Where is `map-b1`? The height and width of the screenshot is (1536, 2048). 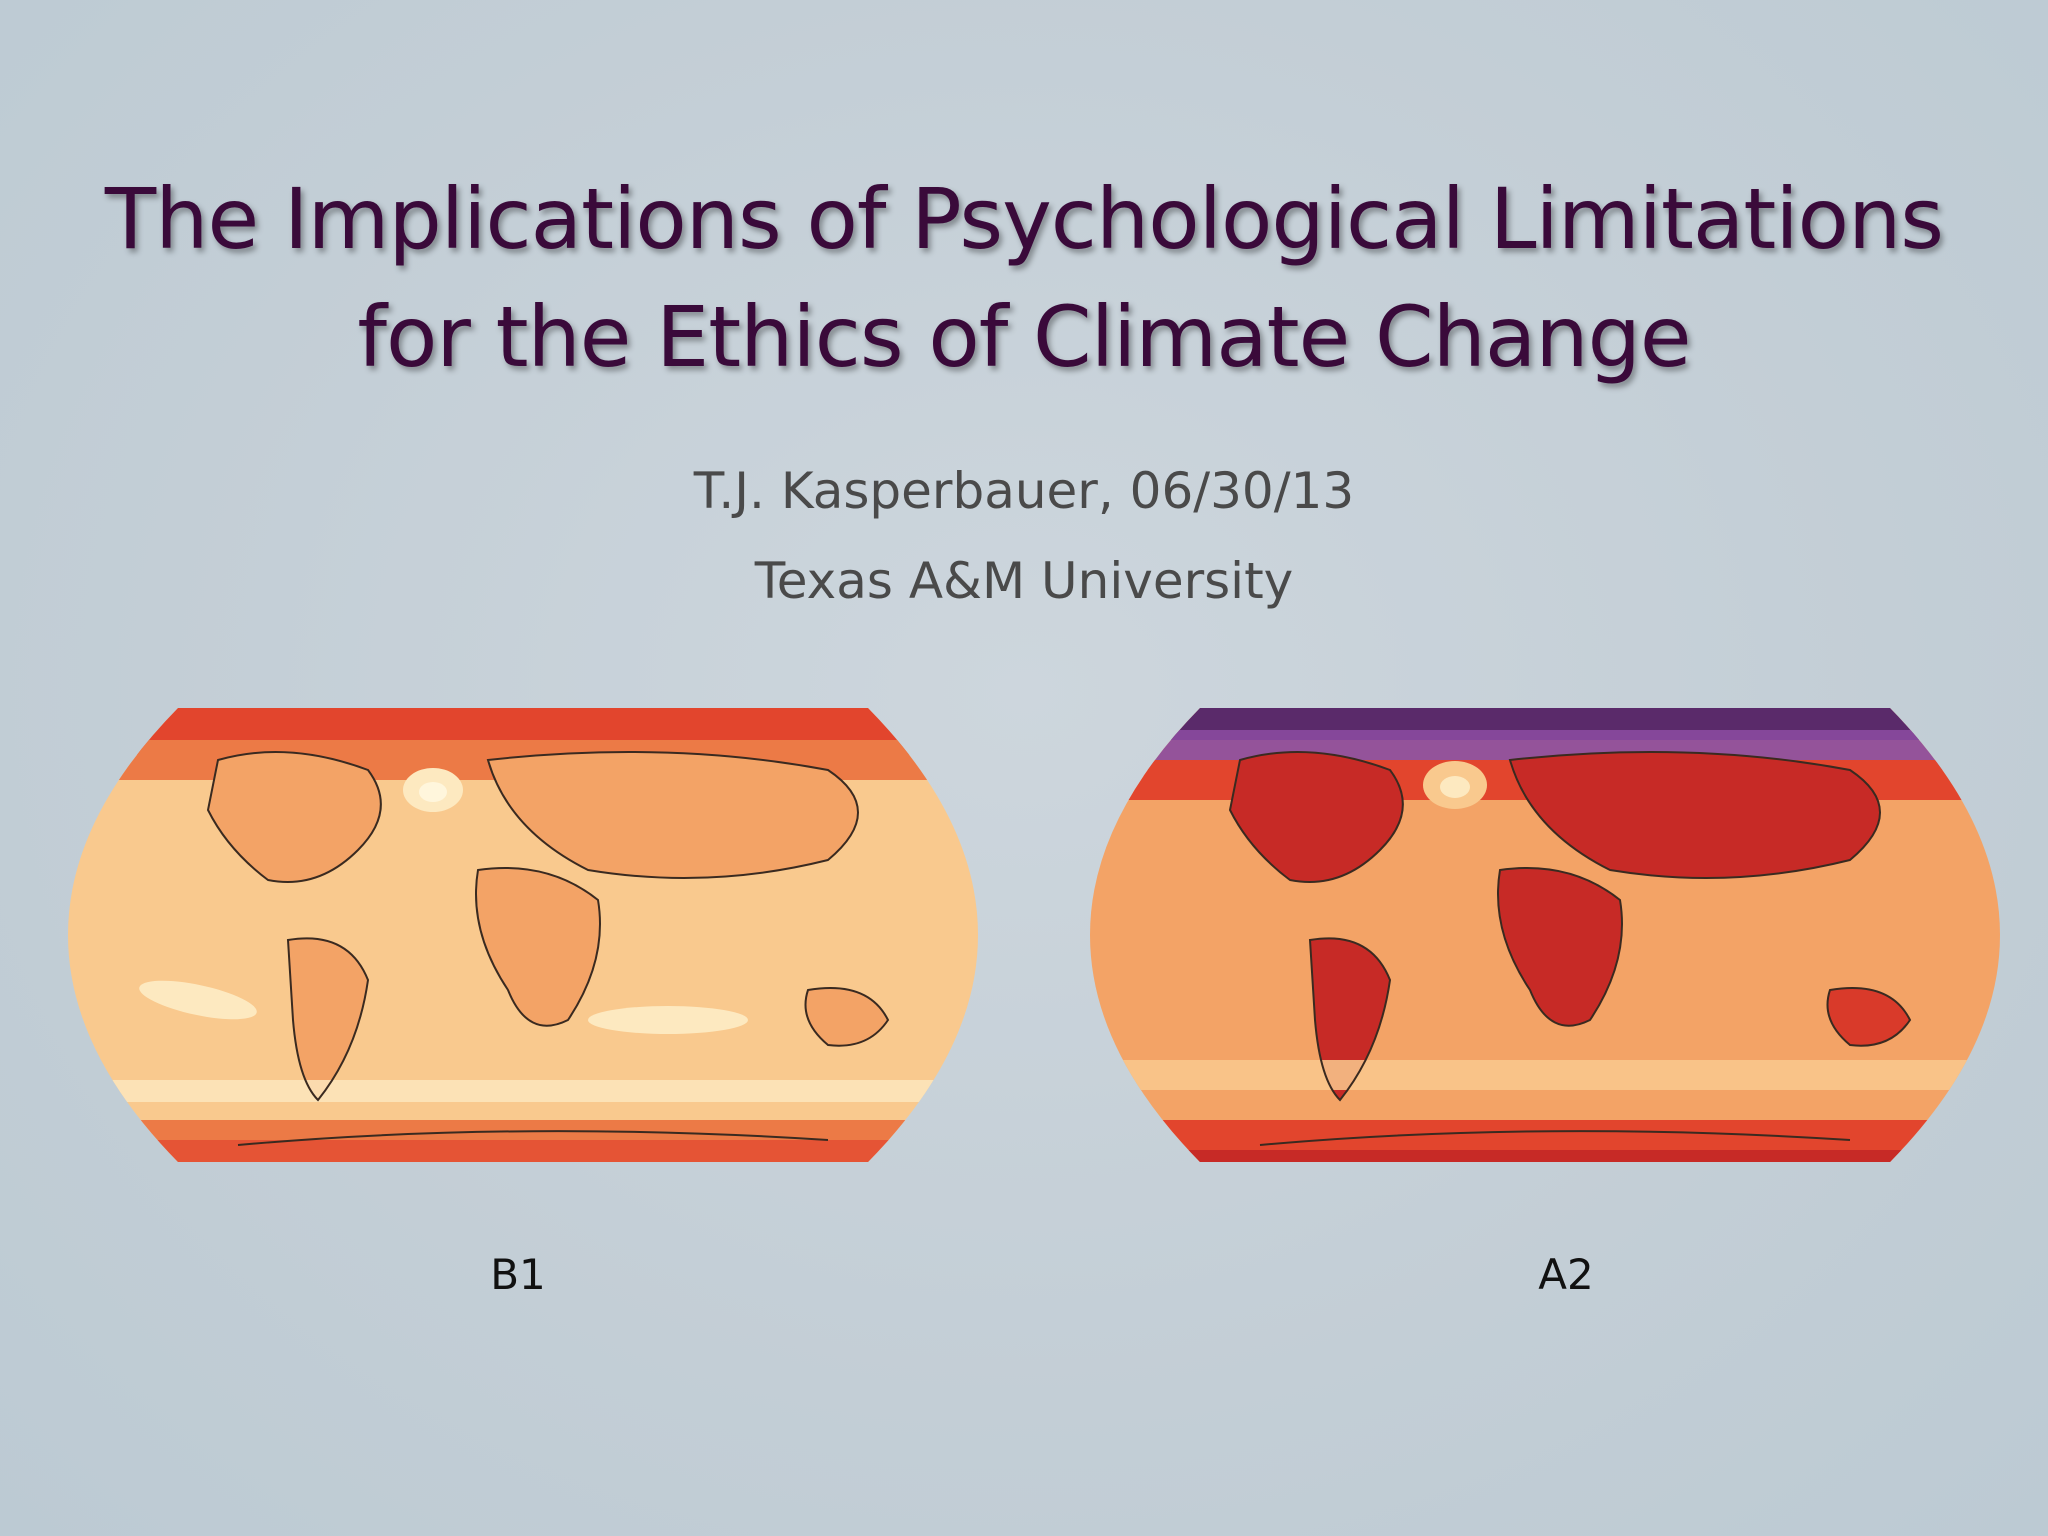 map-b1 is located at coordinates (523, 935).